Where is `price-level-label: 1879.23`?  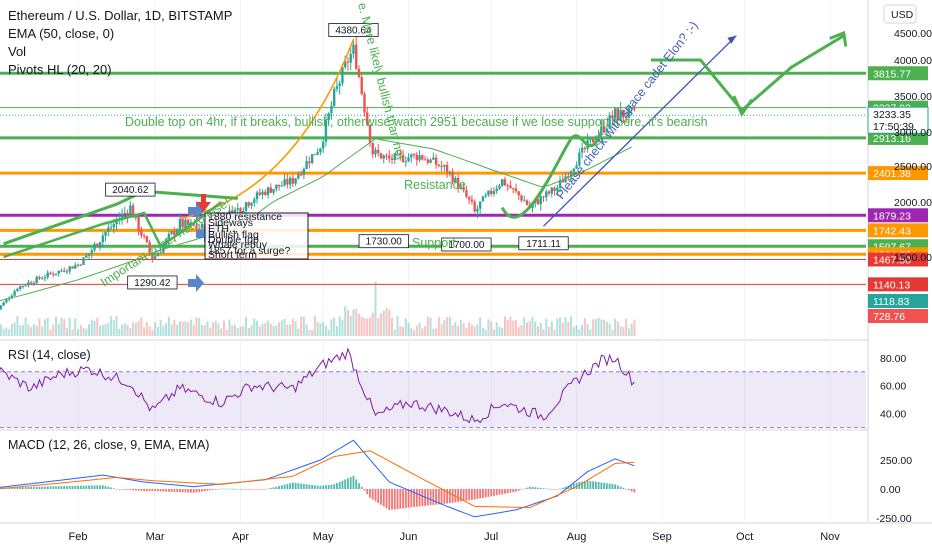
price-level-label: 1879.23 is located at coordinates (892, 216).